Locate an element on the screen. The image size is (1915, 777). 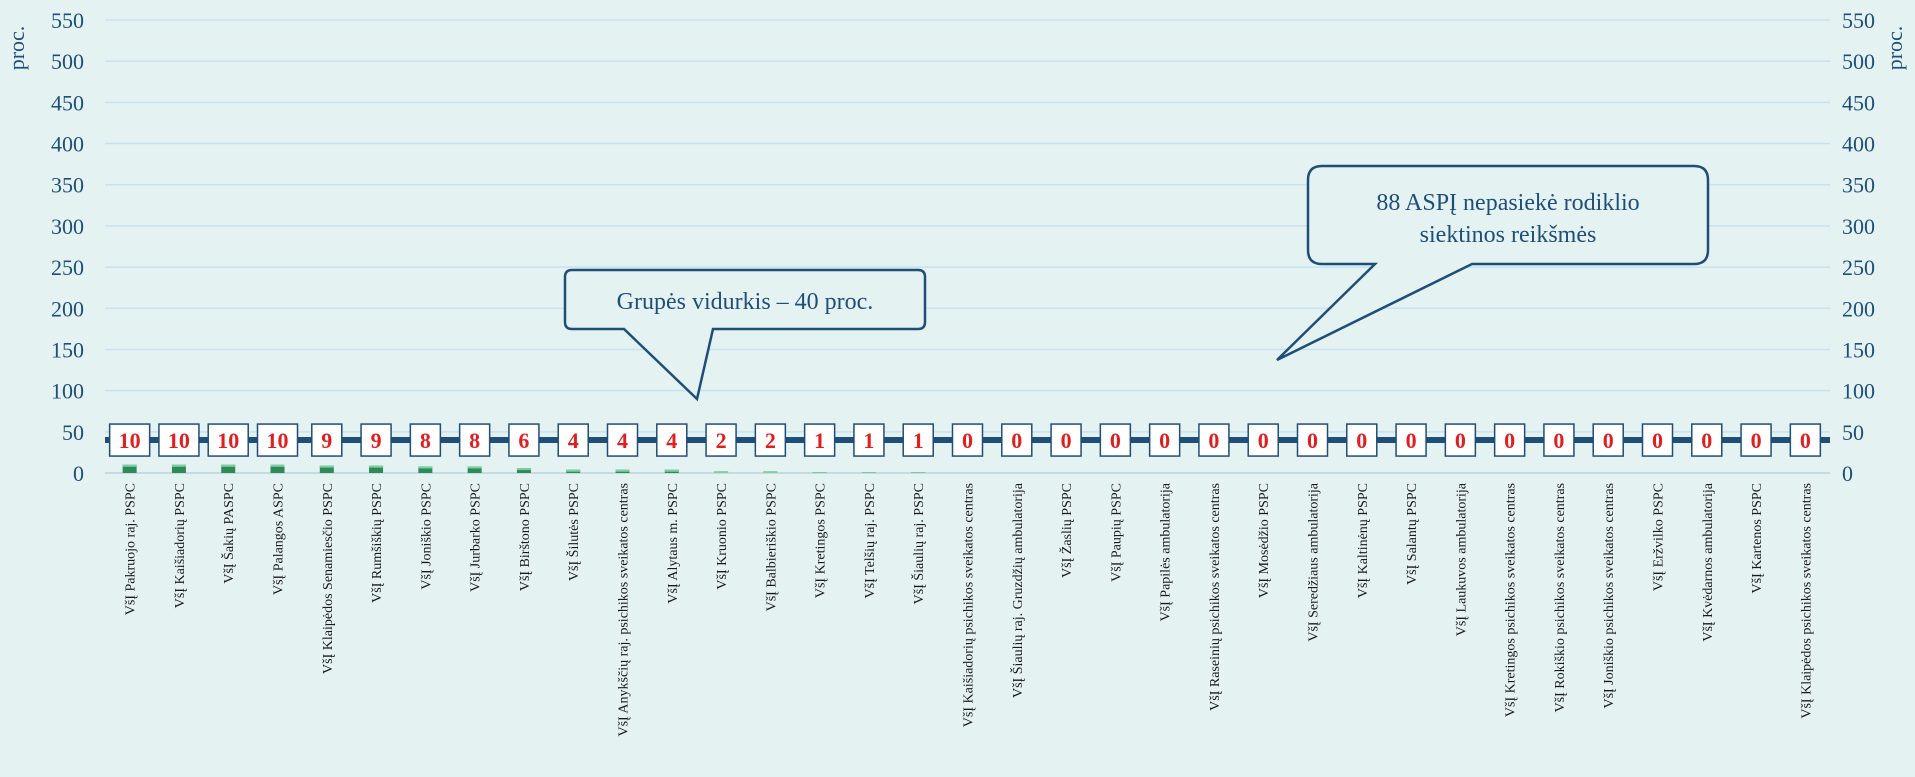
x-tick-label: VšĮ Raseinių psichikos sveikatos centras is located at coordinates (1215, 597).